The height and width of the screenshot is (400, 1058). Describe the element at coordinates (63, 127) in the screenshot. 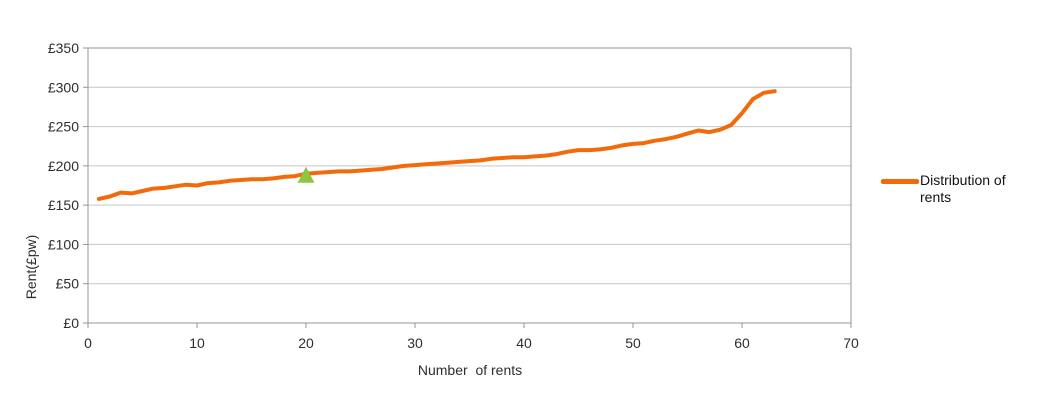

I see `y-tick-label: £250` at that location.